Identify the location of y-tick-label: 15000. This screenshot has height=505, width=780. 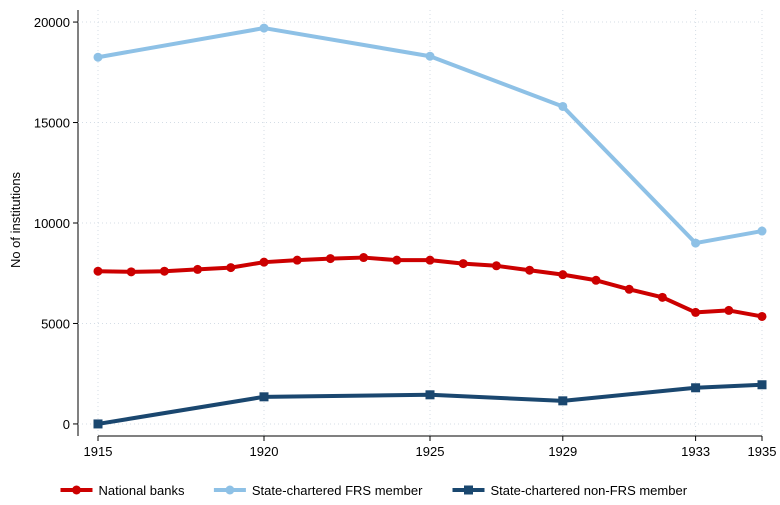
(52, 123).